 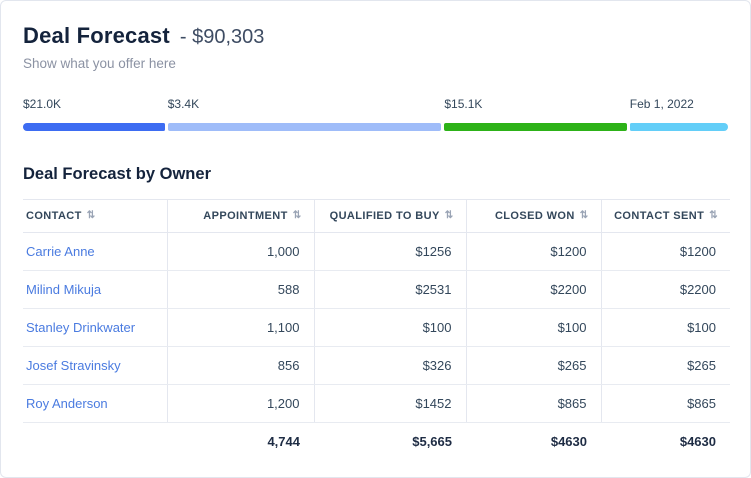 I want to click on contact-sent-cell: $100, so click(x=665, y=327).